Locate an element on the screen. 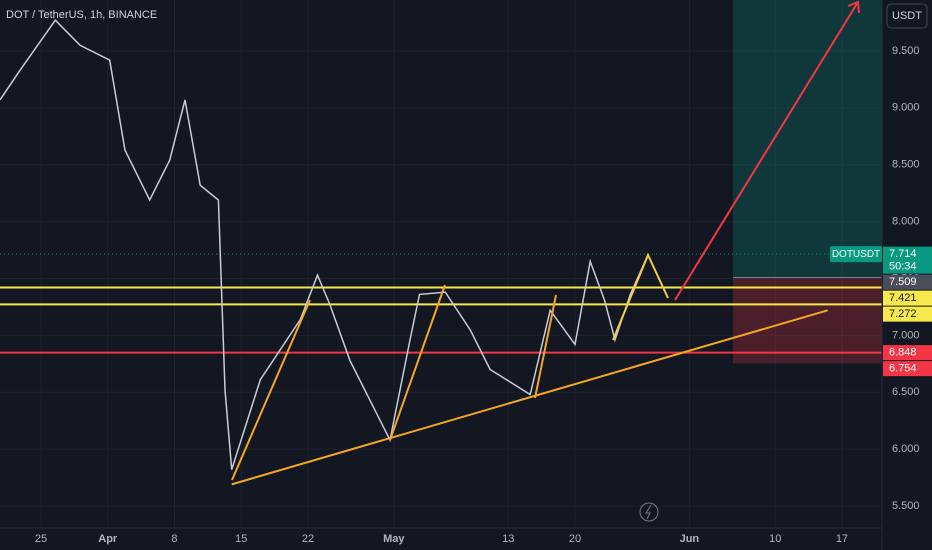  stop-label: 6.754 is located at coordinates (903, 369).